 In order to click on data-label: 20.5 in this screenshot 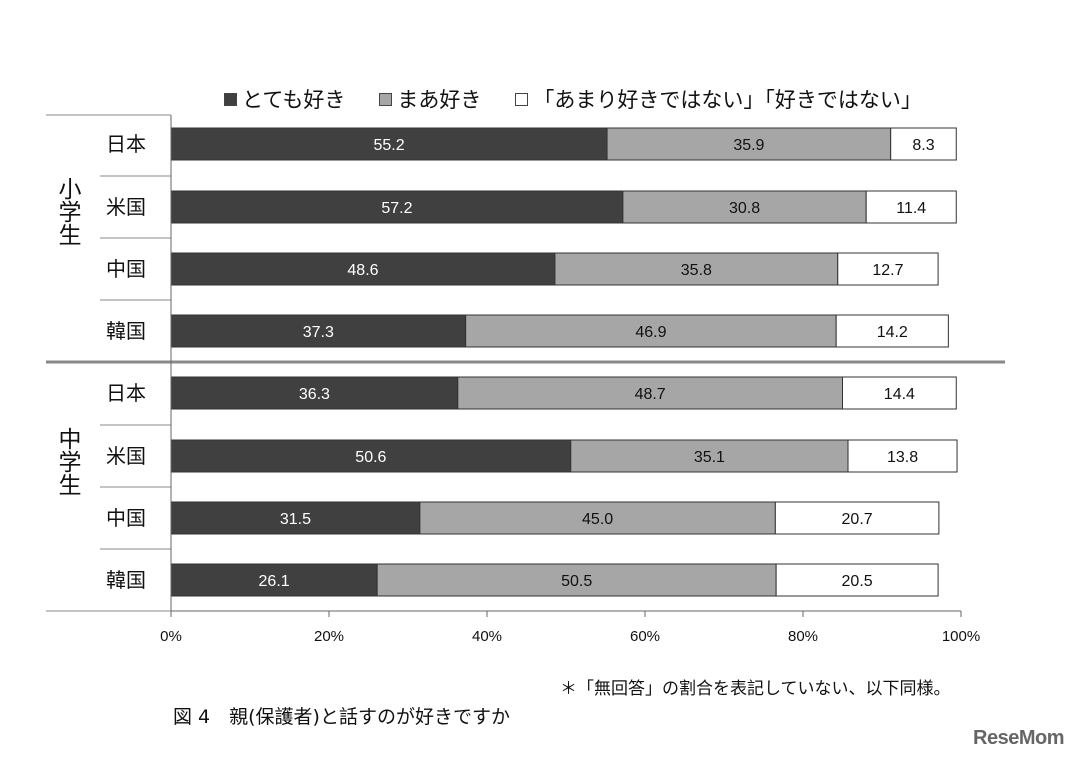, I will do `click(857, 581)`.